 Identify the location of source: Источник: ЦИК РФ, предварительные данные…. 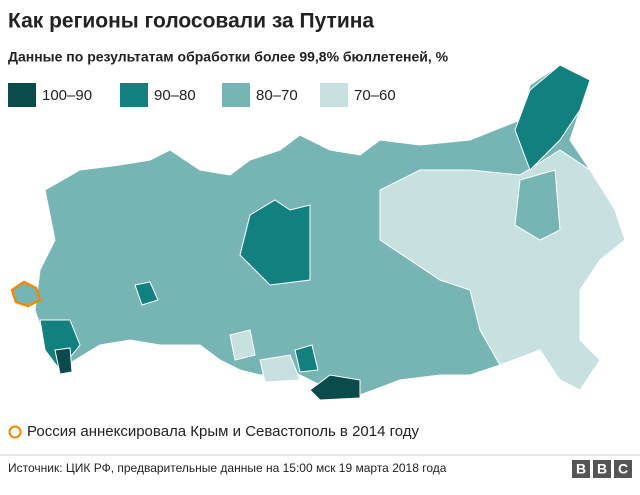
(227, 468).